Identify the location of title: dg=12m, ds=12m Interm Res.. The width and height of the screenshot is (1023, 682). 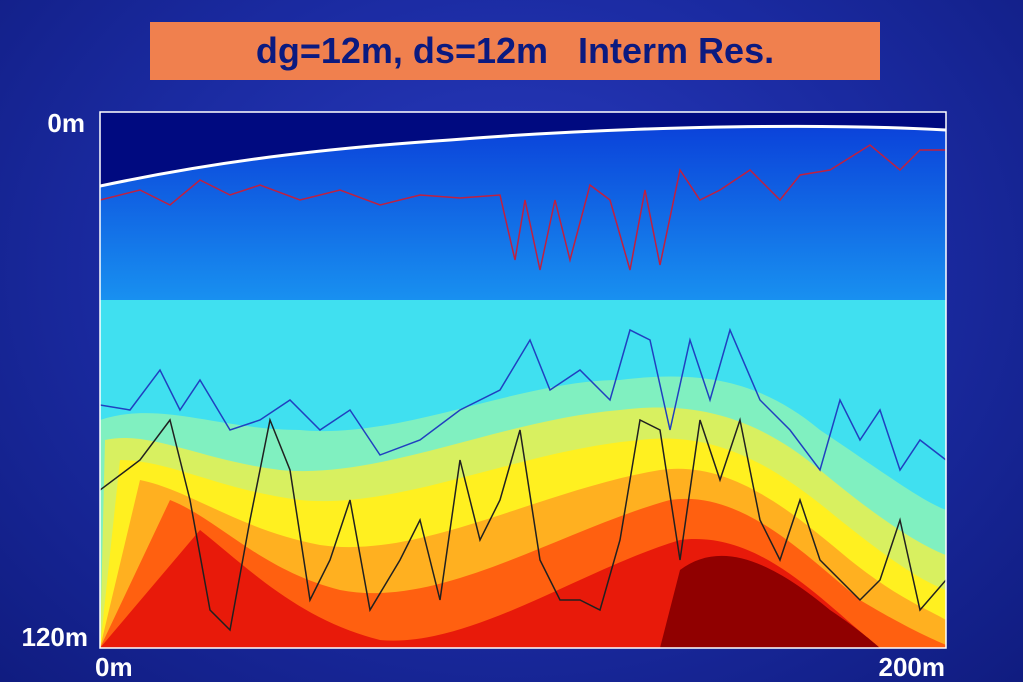
(515, 50).